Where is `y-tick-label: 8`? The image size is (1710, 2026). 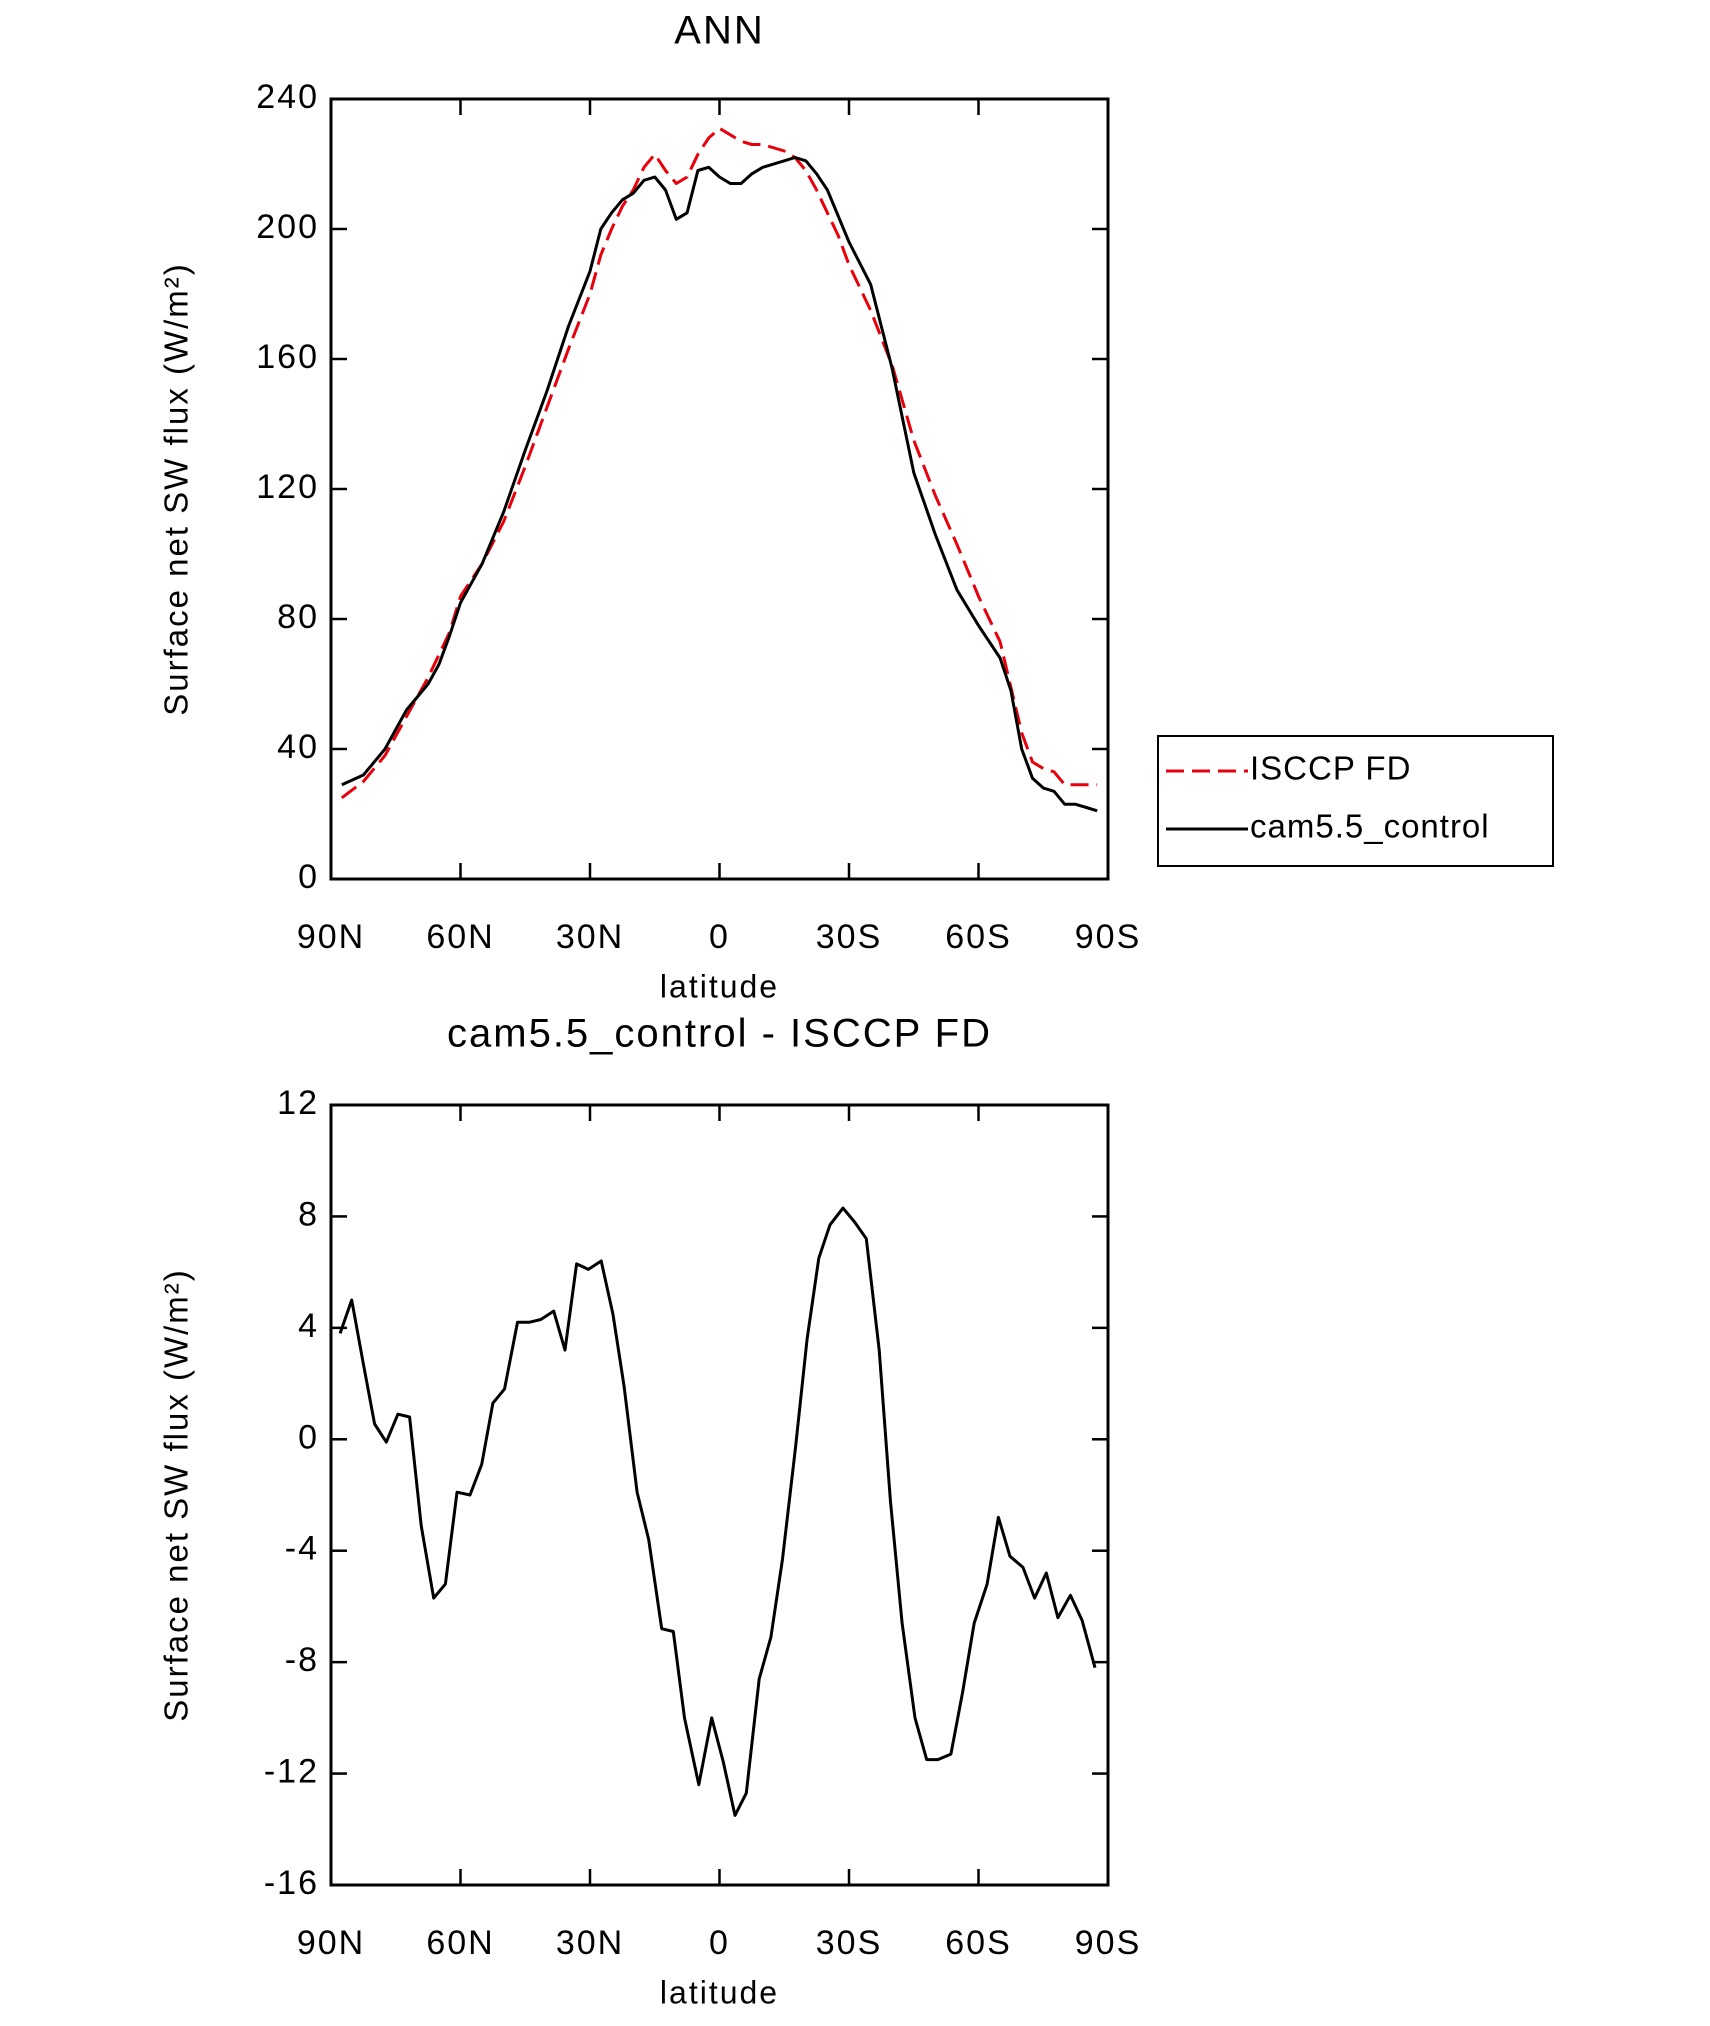
y-tick-label: 8 is located at coordinates (308, 1214).